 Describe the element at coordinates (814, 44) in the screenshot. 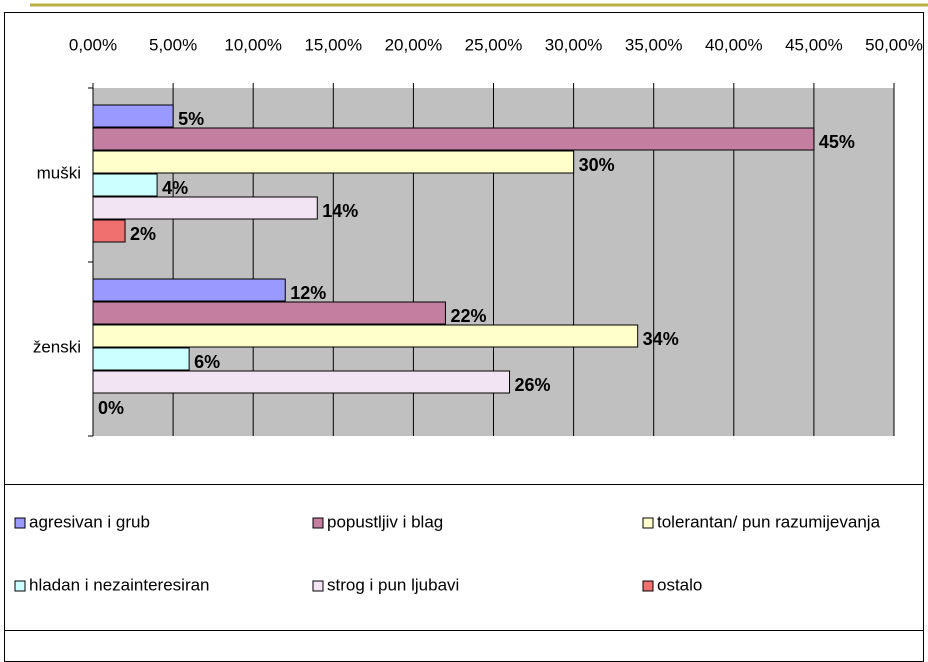

I see `x-tick-label: 45,00%` at that location.